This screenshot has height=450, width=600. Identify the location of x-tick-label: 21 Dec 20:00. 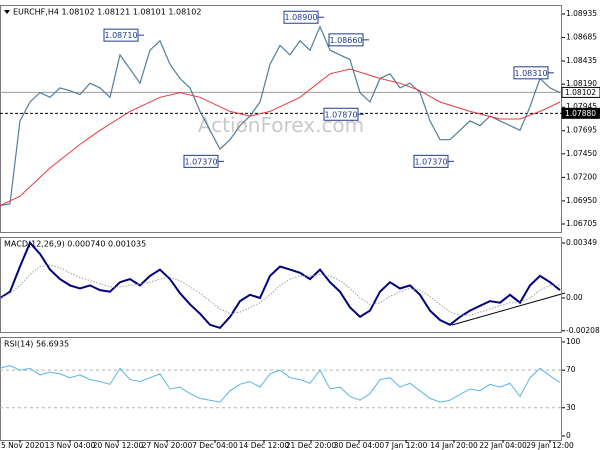
(311, 445).